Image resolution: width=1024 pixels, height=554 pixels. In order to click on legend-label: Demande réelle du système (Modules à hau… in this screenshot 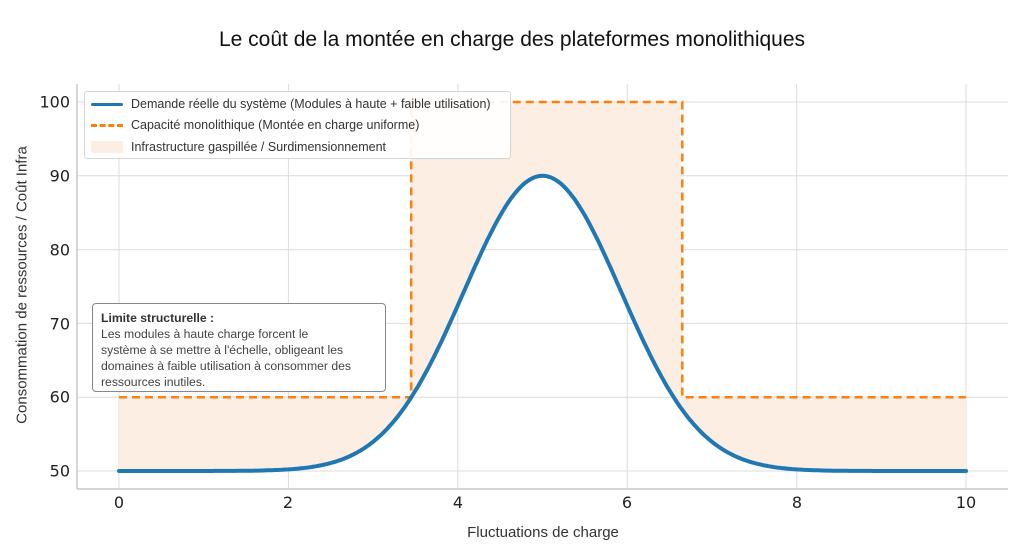, I will do `click(311, 104)`.